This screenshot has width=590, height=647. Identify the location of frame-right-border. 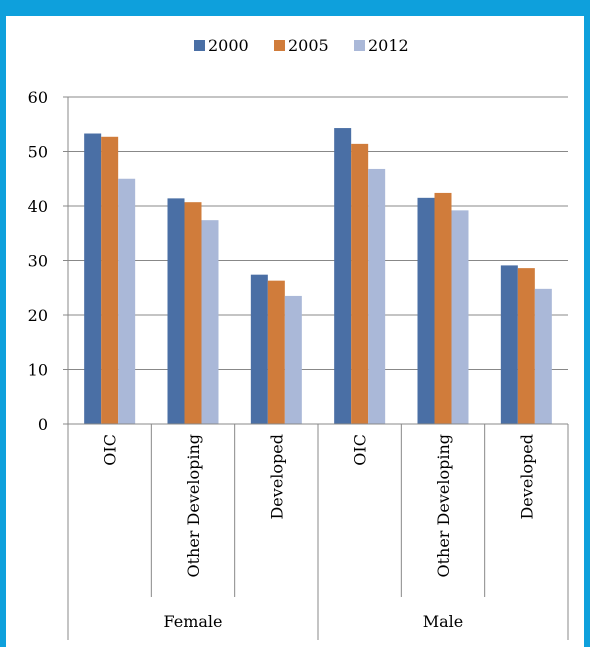
(587, 323).